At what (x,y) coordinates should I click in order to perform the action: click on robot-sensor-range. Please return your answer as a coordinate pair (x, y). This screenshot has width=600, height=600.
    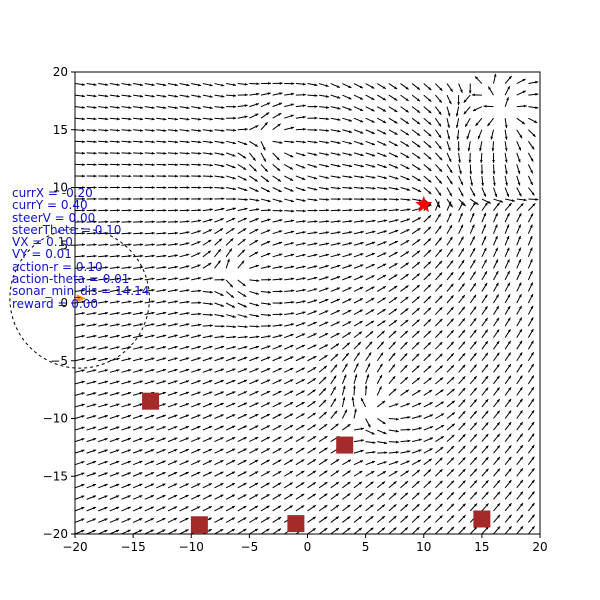
    Looking at the image, I should click on (79, 298).